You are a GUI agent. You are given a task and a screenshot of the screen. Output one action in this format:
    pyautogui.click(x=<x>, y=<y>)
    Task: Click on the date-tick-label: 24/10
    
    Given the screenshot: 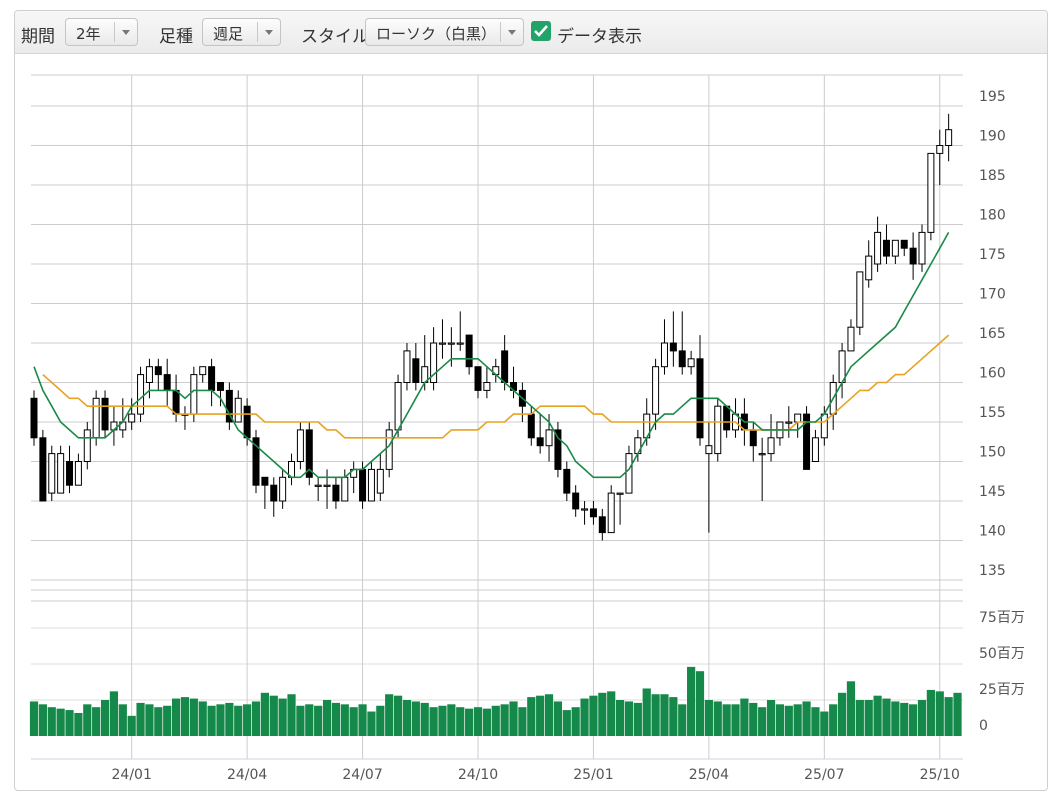 What is the action you would take?
    pyautogui.click(x=478, y=775)
    